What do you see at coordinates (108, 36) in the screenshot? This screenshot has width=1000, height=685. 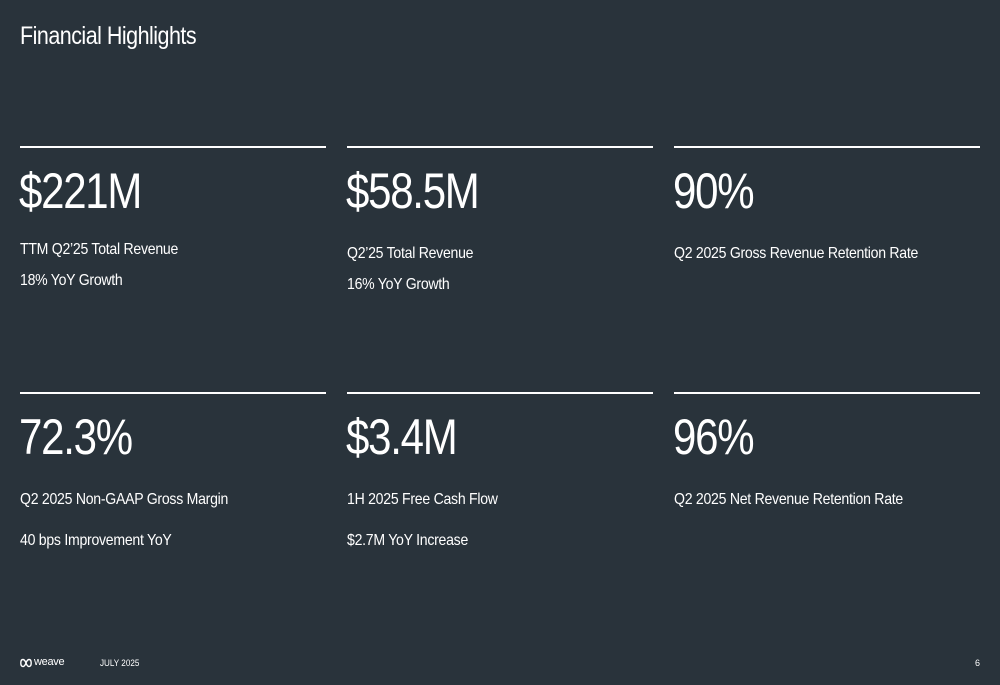 I see `slide-title: Financial Highlights` at bounding box center [108, 36].